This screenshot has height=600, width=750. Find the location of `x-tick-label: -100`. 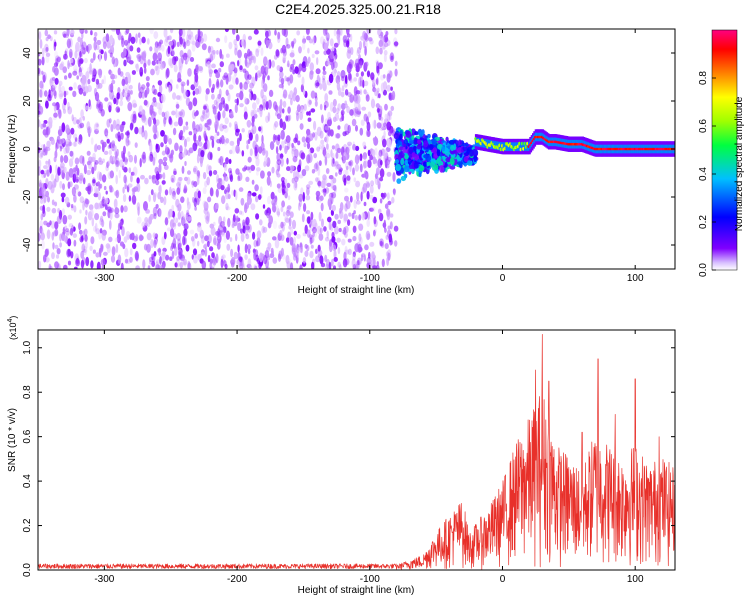

x-tick-label: -100 is located at coordinates (370, 579).